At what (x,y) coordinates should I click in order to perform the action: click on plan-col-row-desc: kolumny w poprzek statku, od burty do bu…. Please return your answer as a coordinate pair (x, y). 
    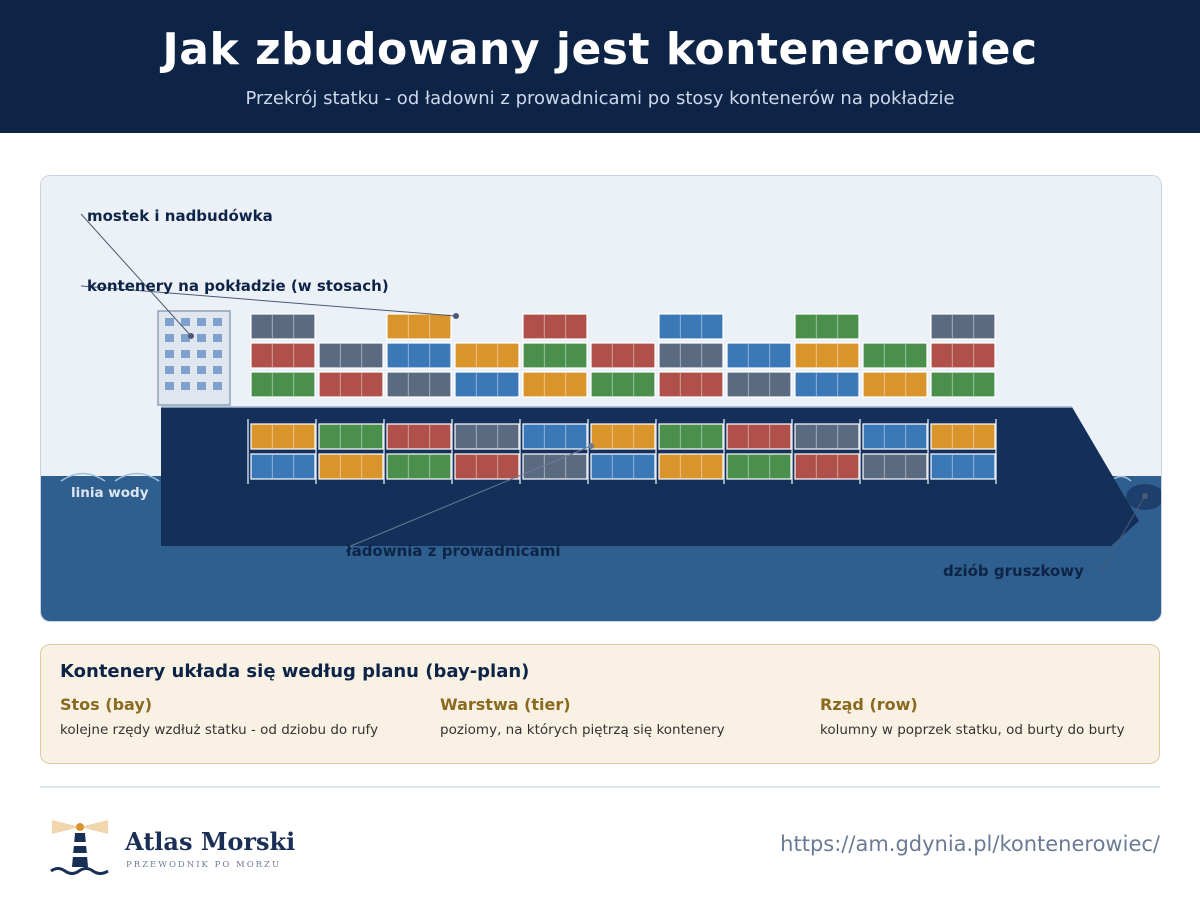
    Looking at the image, I should click on (972, 730).